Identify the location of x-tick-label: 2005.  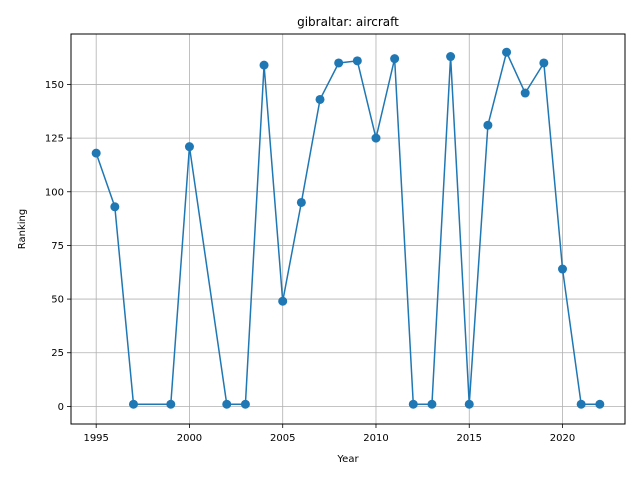
(282, 438).